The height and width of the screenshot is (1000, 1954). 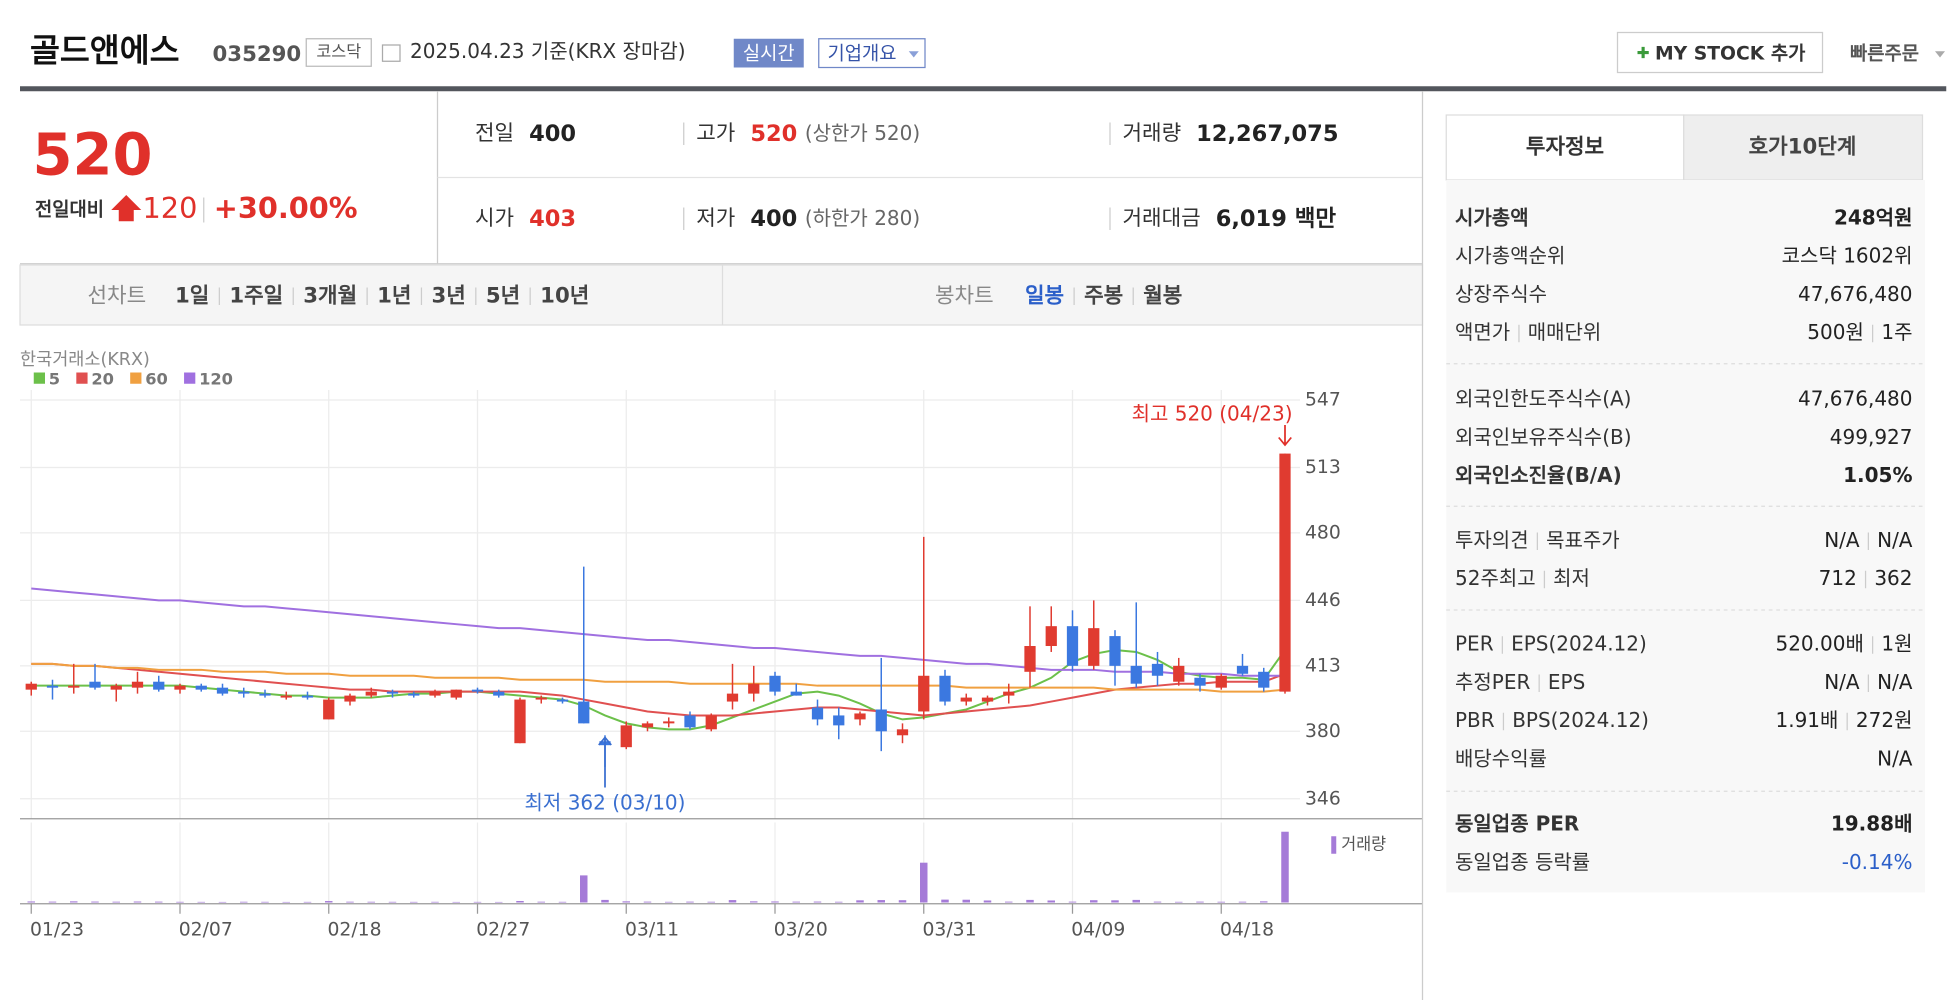 I want to click on quote-value: 403, so click(x=552, y=218).